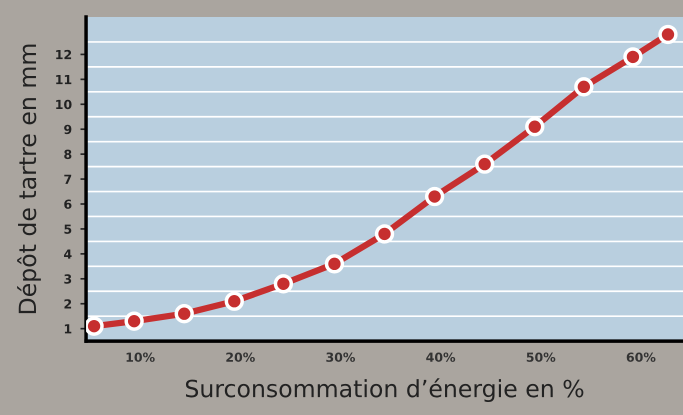 The image size is (683, 415). Describe the element at coordinates (68, 129) in the screenshot. I see `y-tick-label: 9` at that location.